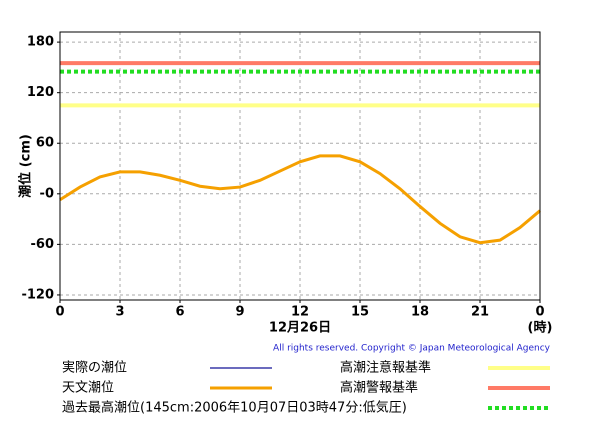  I want to click on legend-label: 高潮警報基準, so click(379, 388).